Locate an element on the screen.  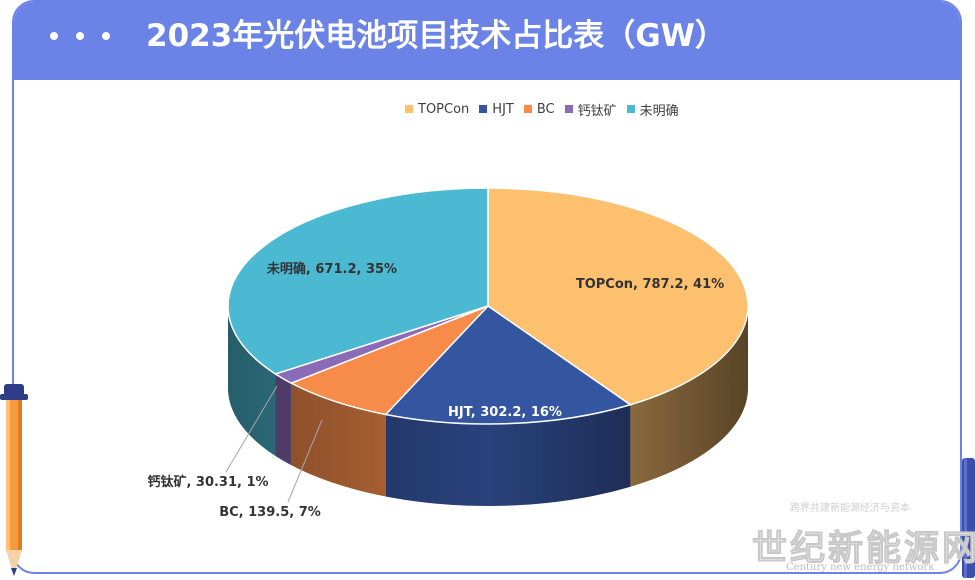
chart-legend: TOPCon HJT BC 钙钛矿 未明确 is located at coordinates (542, 109).